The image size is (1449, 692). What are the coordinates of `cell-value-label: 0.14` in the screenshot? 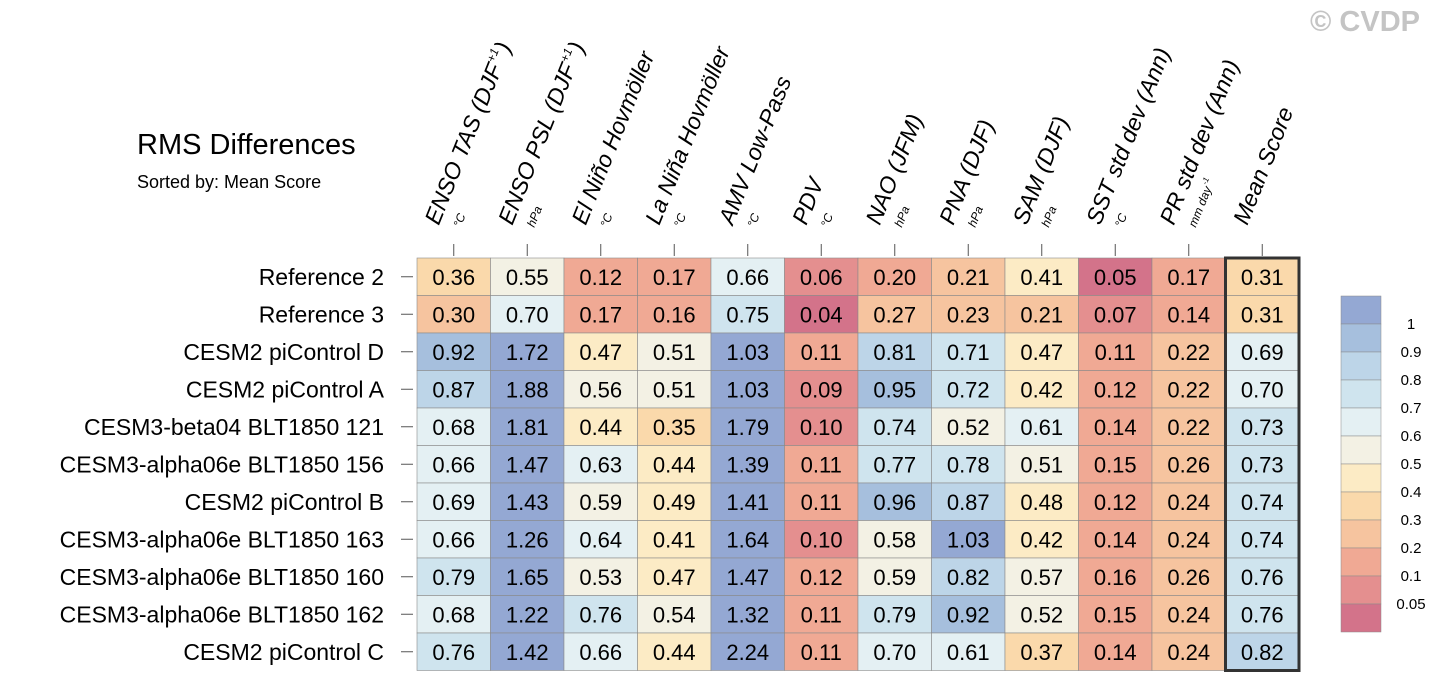 It's located at (1115, 539).